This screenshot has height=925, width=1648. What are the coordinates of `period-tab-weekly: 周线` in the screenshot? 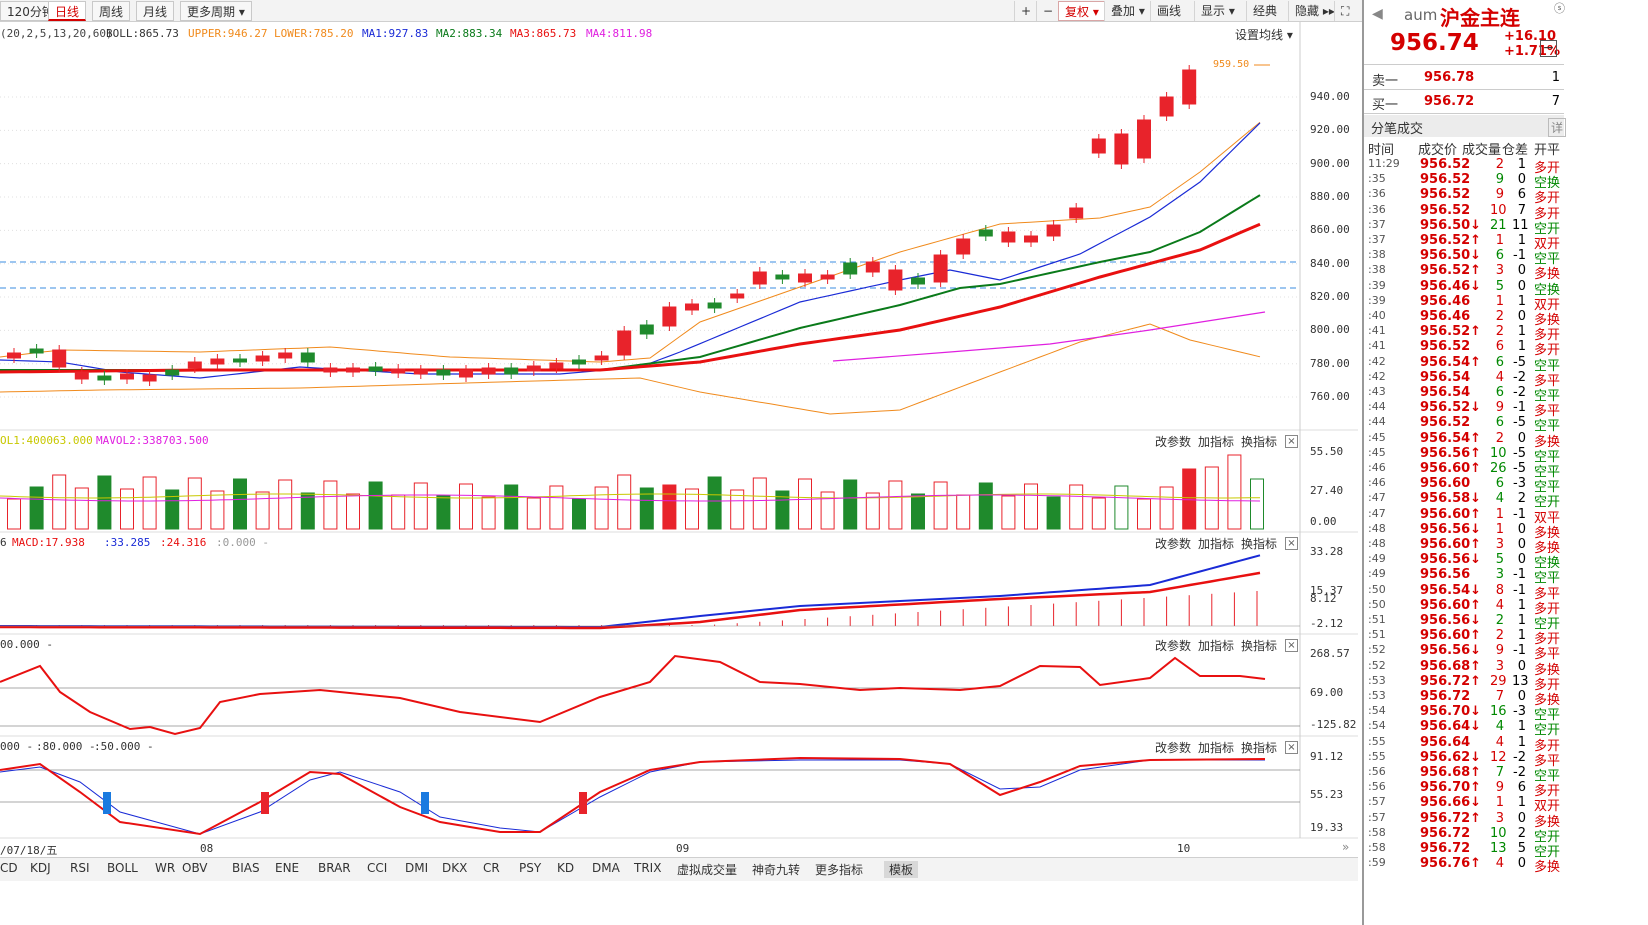 It's located at (111, 11).